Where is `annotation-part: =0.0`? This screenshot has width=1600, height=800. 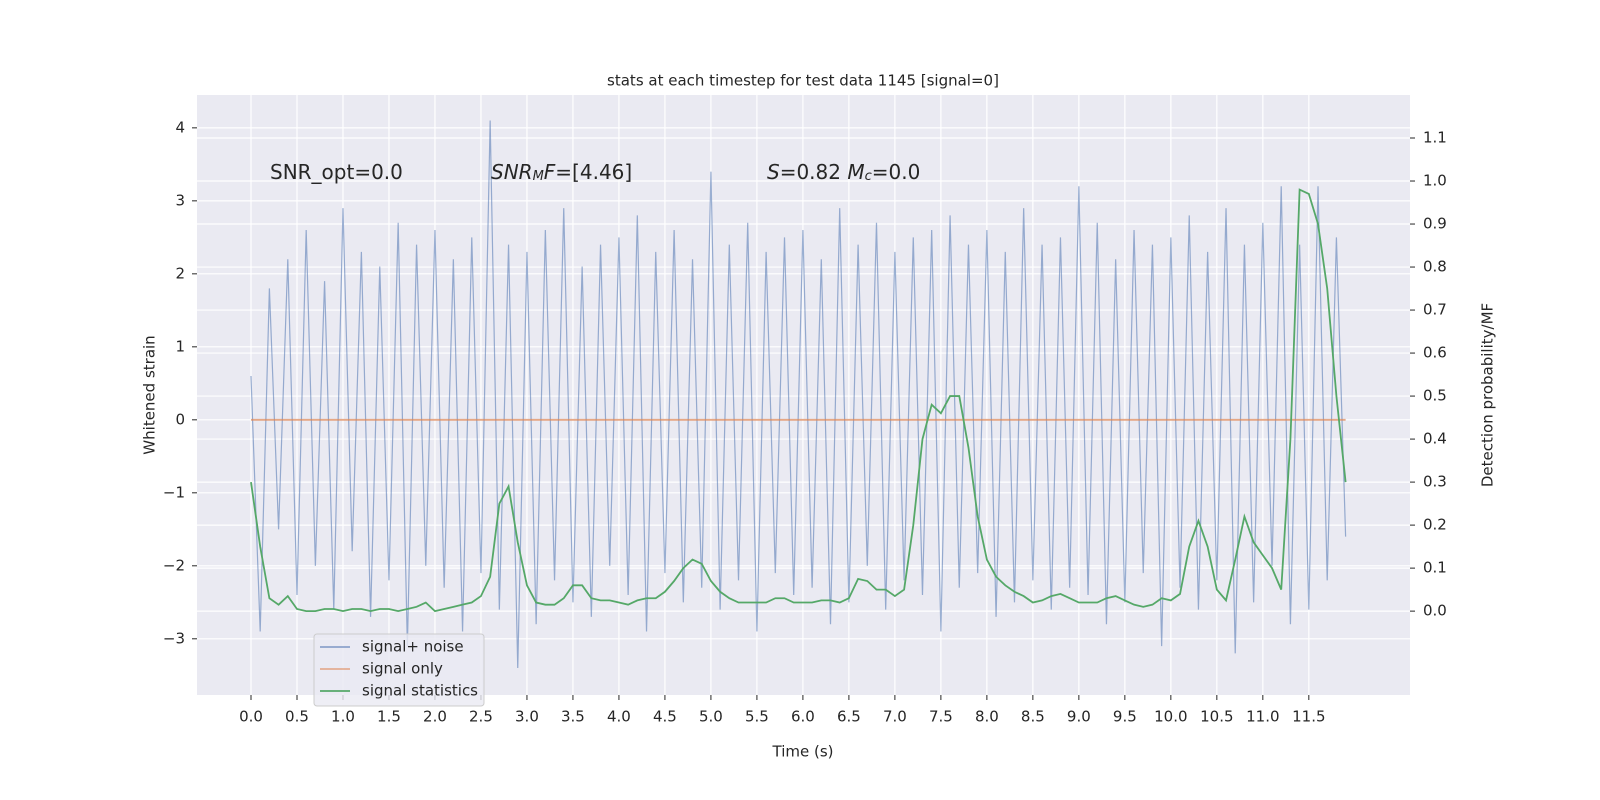 annotation-part: =0.0 is located at coordinates (896, 172).